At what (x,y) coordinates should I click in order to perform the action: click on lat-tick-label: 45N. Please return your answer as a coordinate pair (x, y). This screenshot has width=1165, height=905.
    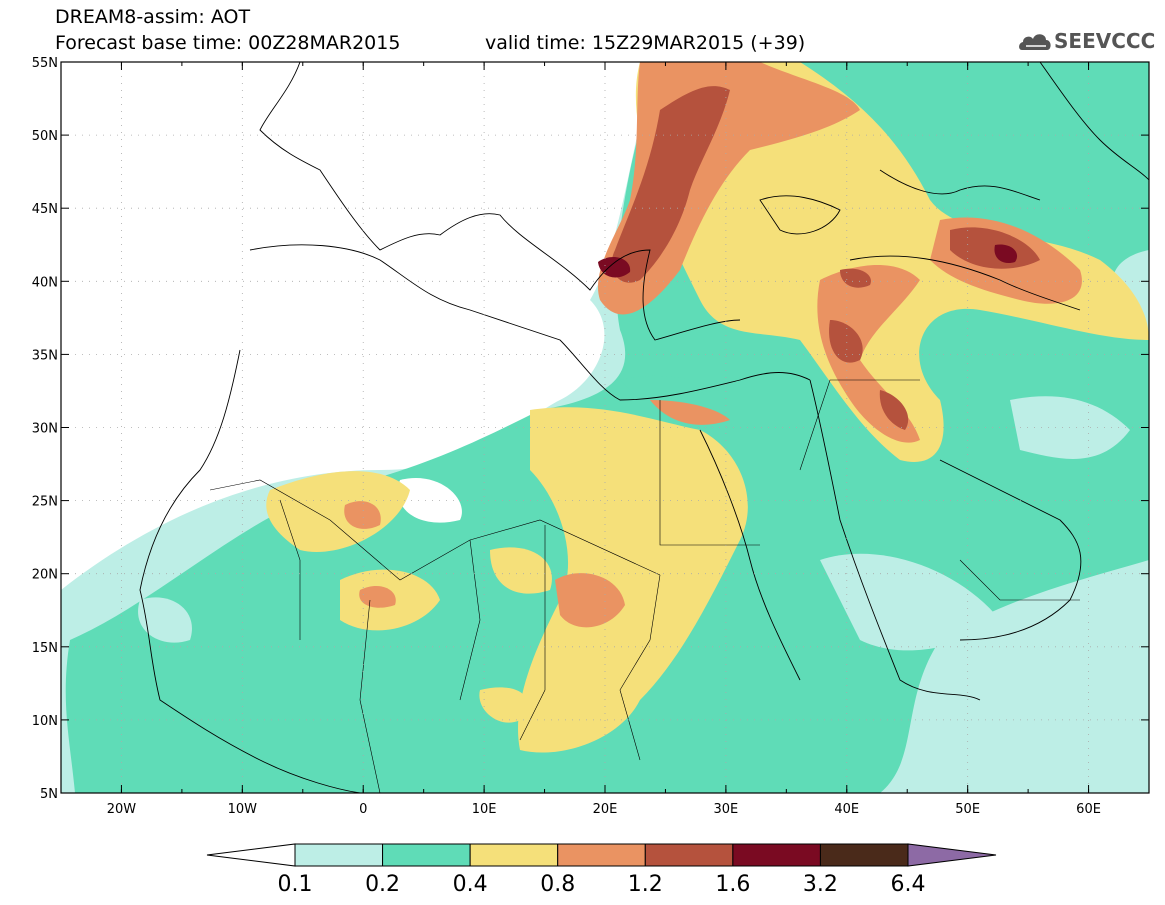
    Looking at the image, I should click on (45, 209).